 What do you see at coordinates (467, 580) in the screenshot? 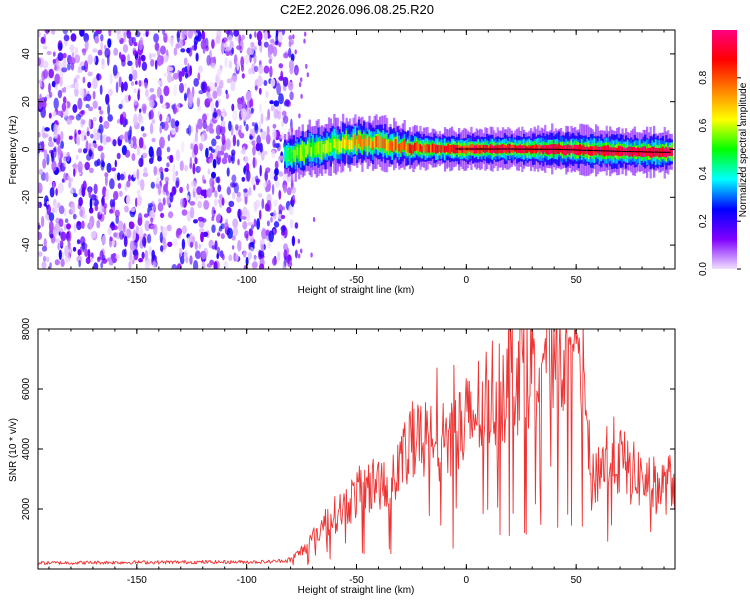
I see `snr-x-tick-label: 0` at bounding box center [467, 580].